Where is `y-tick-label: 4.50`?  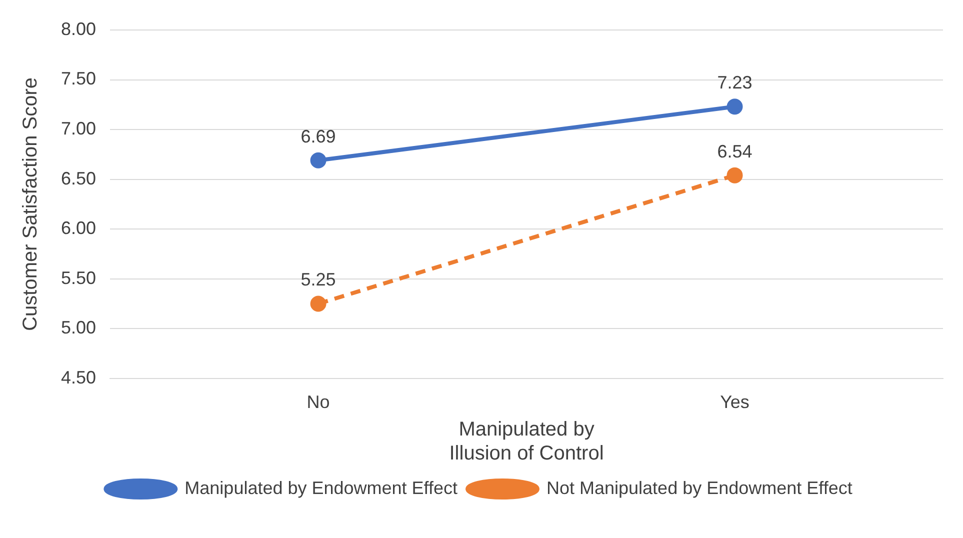
y-tick-label: 4.50 is located at coordinates (78, 377).